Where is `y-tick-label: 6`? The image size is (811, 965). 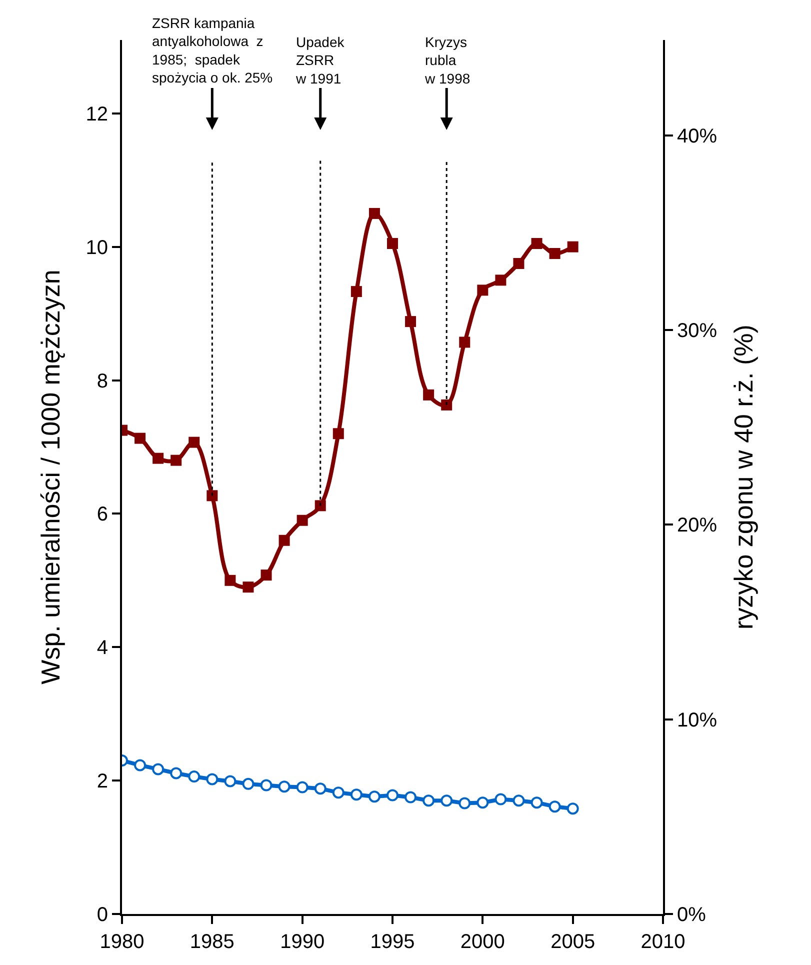
y-tick-label: 6 is located at coordinates (102, 515).